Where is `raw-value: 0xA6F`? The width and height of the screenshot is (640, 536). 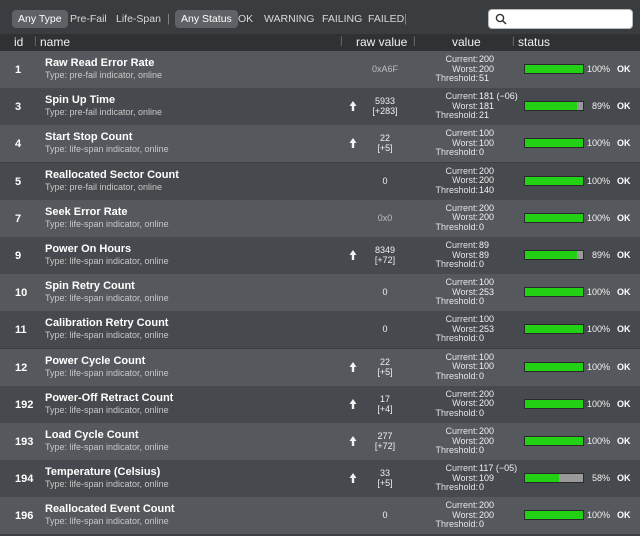
raw-value: 0xA6F is located at coordinates (385, 69).